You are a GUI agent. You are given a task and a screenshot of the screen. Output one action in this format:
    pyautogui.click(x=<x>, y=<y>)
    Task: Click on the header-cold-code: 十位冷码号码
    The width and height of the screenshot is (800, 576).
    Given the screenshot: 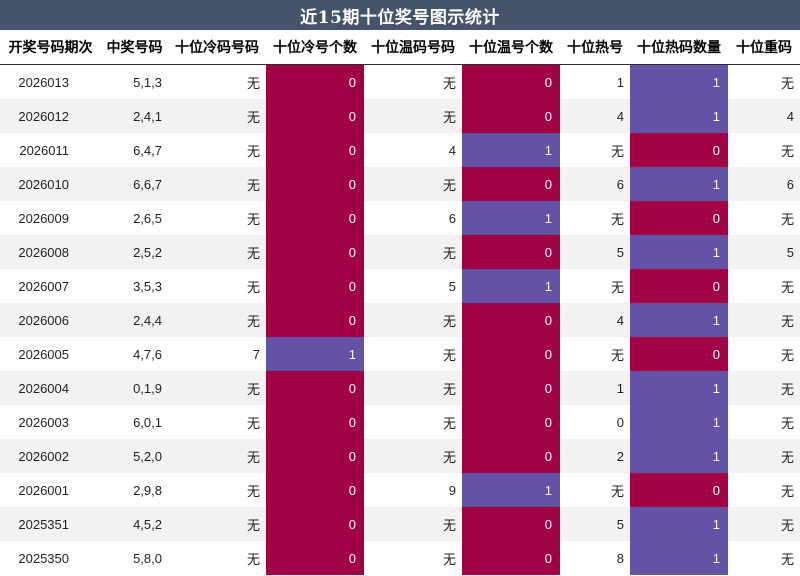 What is the action you would take?
    pyautogui.click(x=217, y=47)
    